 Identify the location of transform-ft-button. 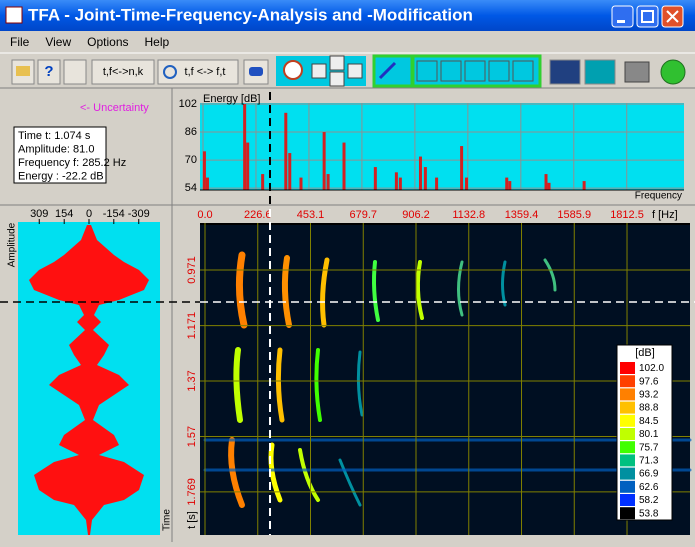
(198, 72).